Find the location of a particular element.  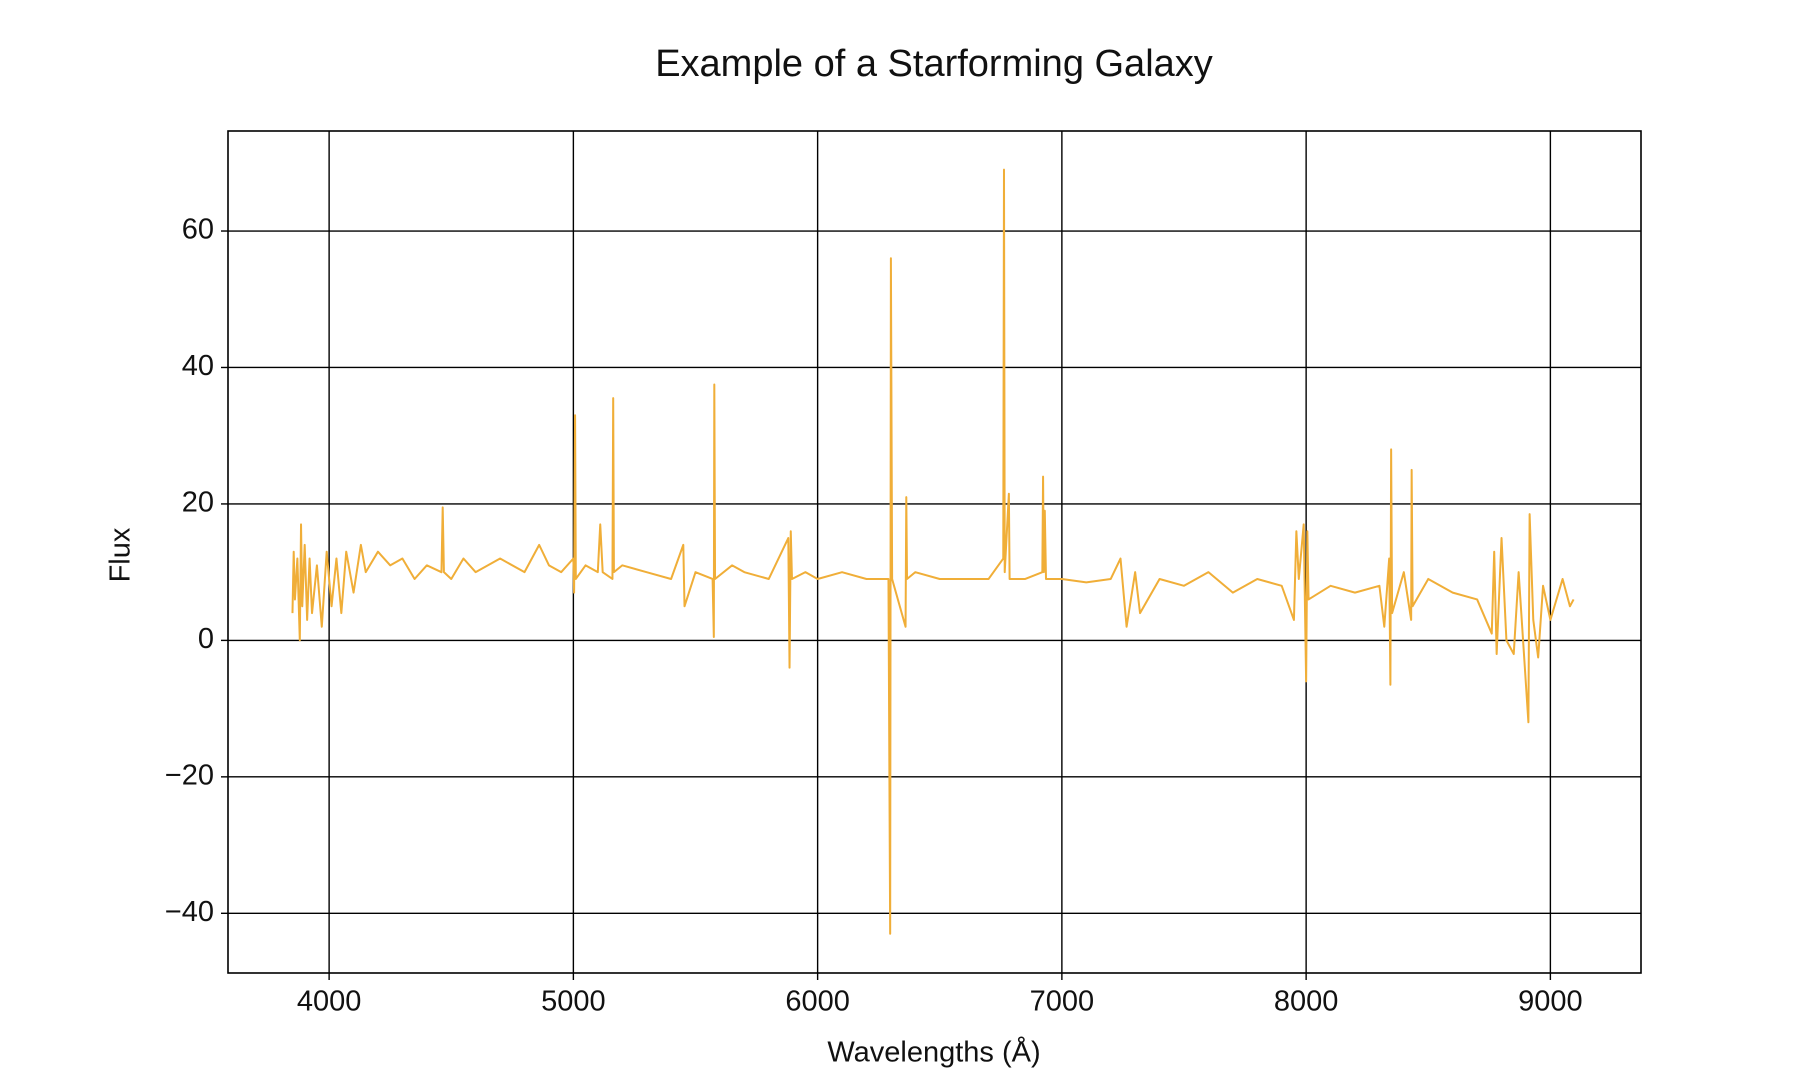

x-tick-label: 9000 is located at coordinates (1550, 1002).